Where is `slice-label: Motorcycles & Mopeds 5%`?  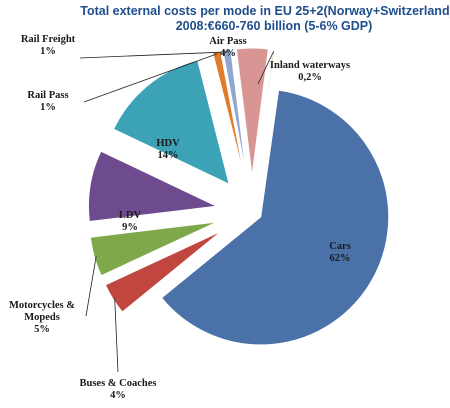 slice-label: Motorcycles & Mopeds 5% is located at coordinates (42, 317).